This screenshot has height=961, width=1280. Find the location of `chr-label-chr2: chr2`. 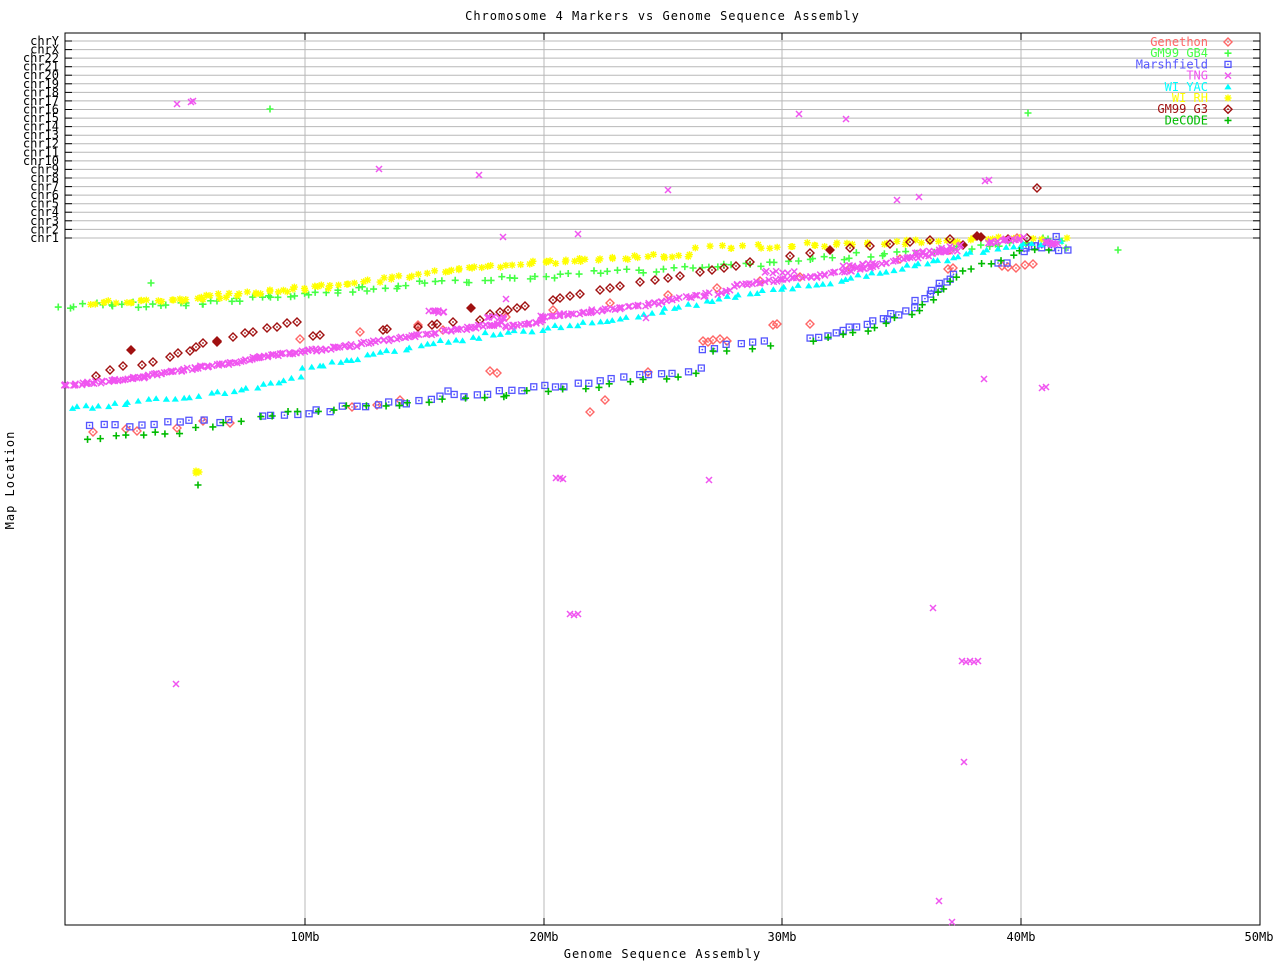

chr-label-chr2: chr2 is located at coordinates (44, 229).